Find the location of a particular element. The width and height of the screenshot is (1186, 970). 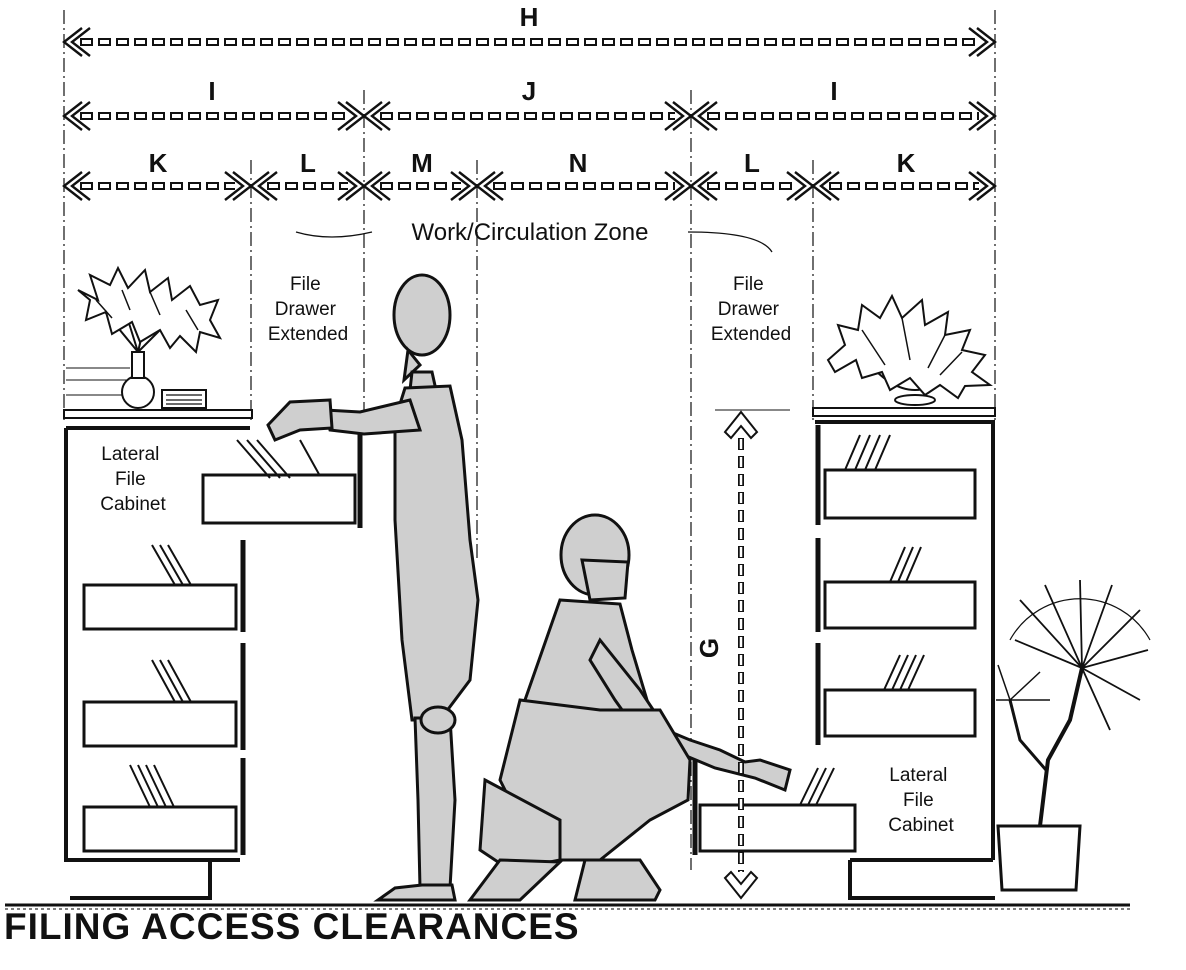

dimension-arrow-k-right is located at coordinates (904, 186).